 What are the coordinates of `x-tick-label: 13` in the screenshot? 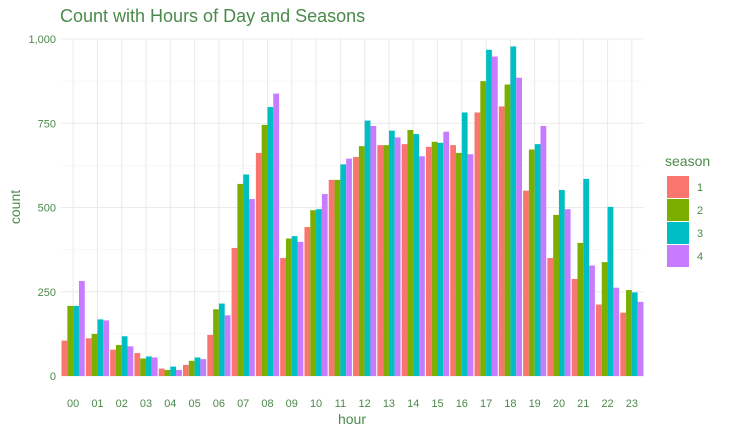 It's located at (389, 404).